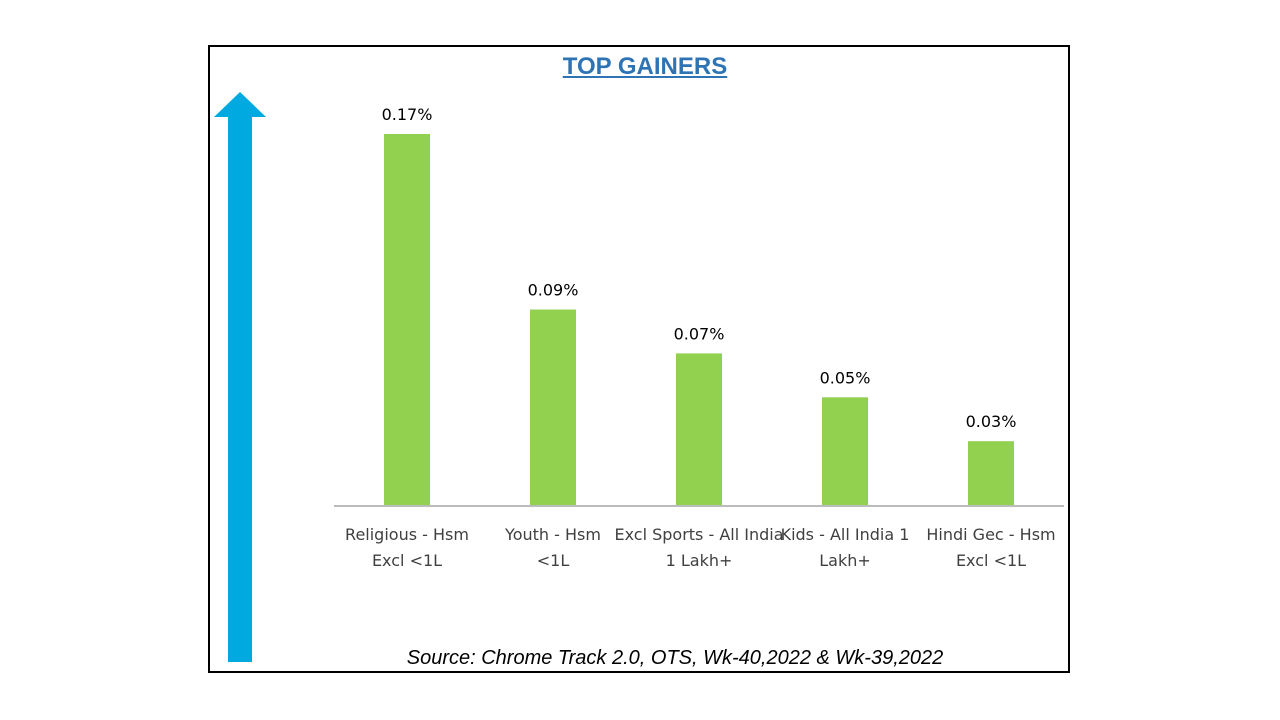  I want to click on category-label: Hindi Gec - Hsm Excl <1L, so click(990, 547).